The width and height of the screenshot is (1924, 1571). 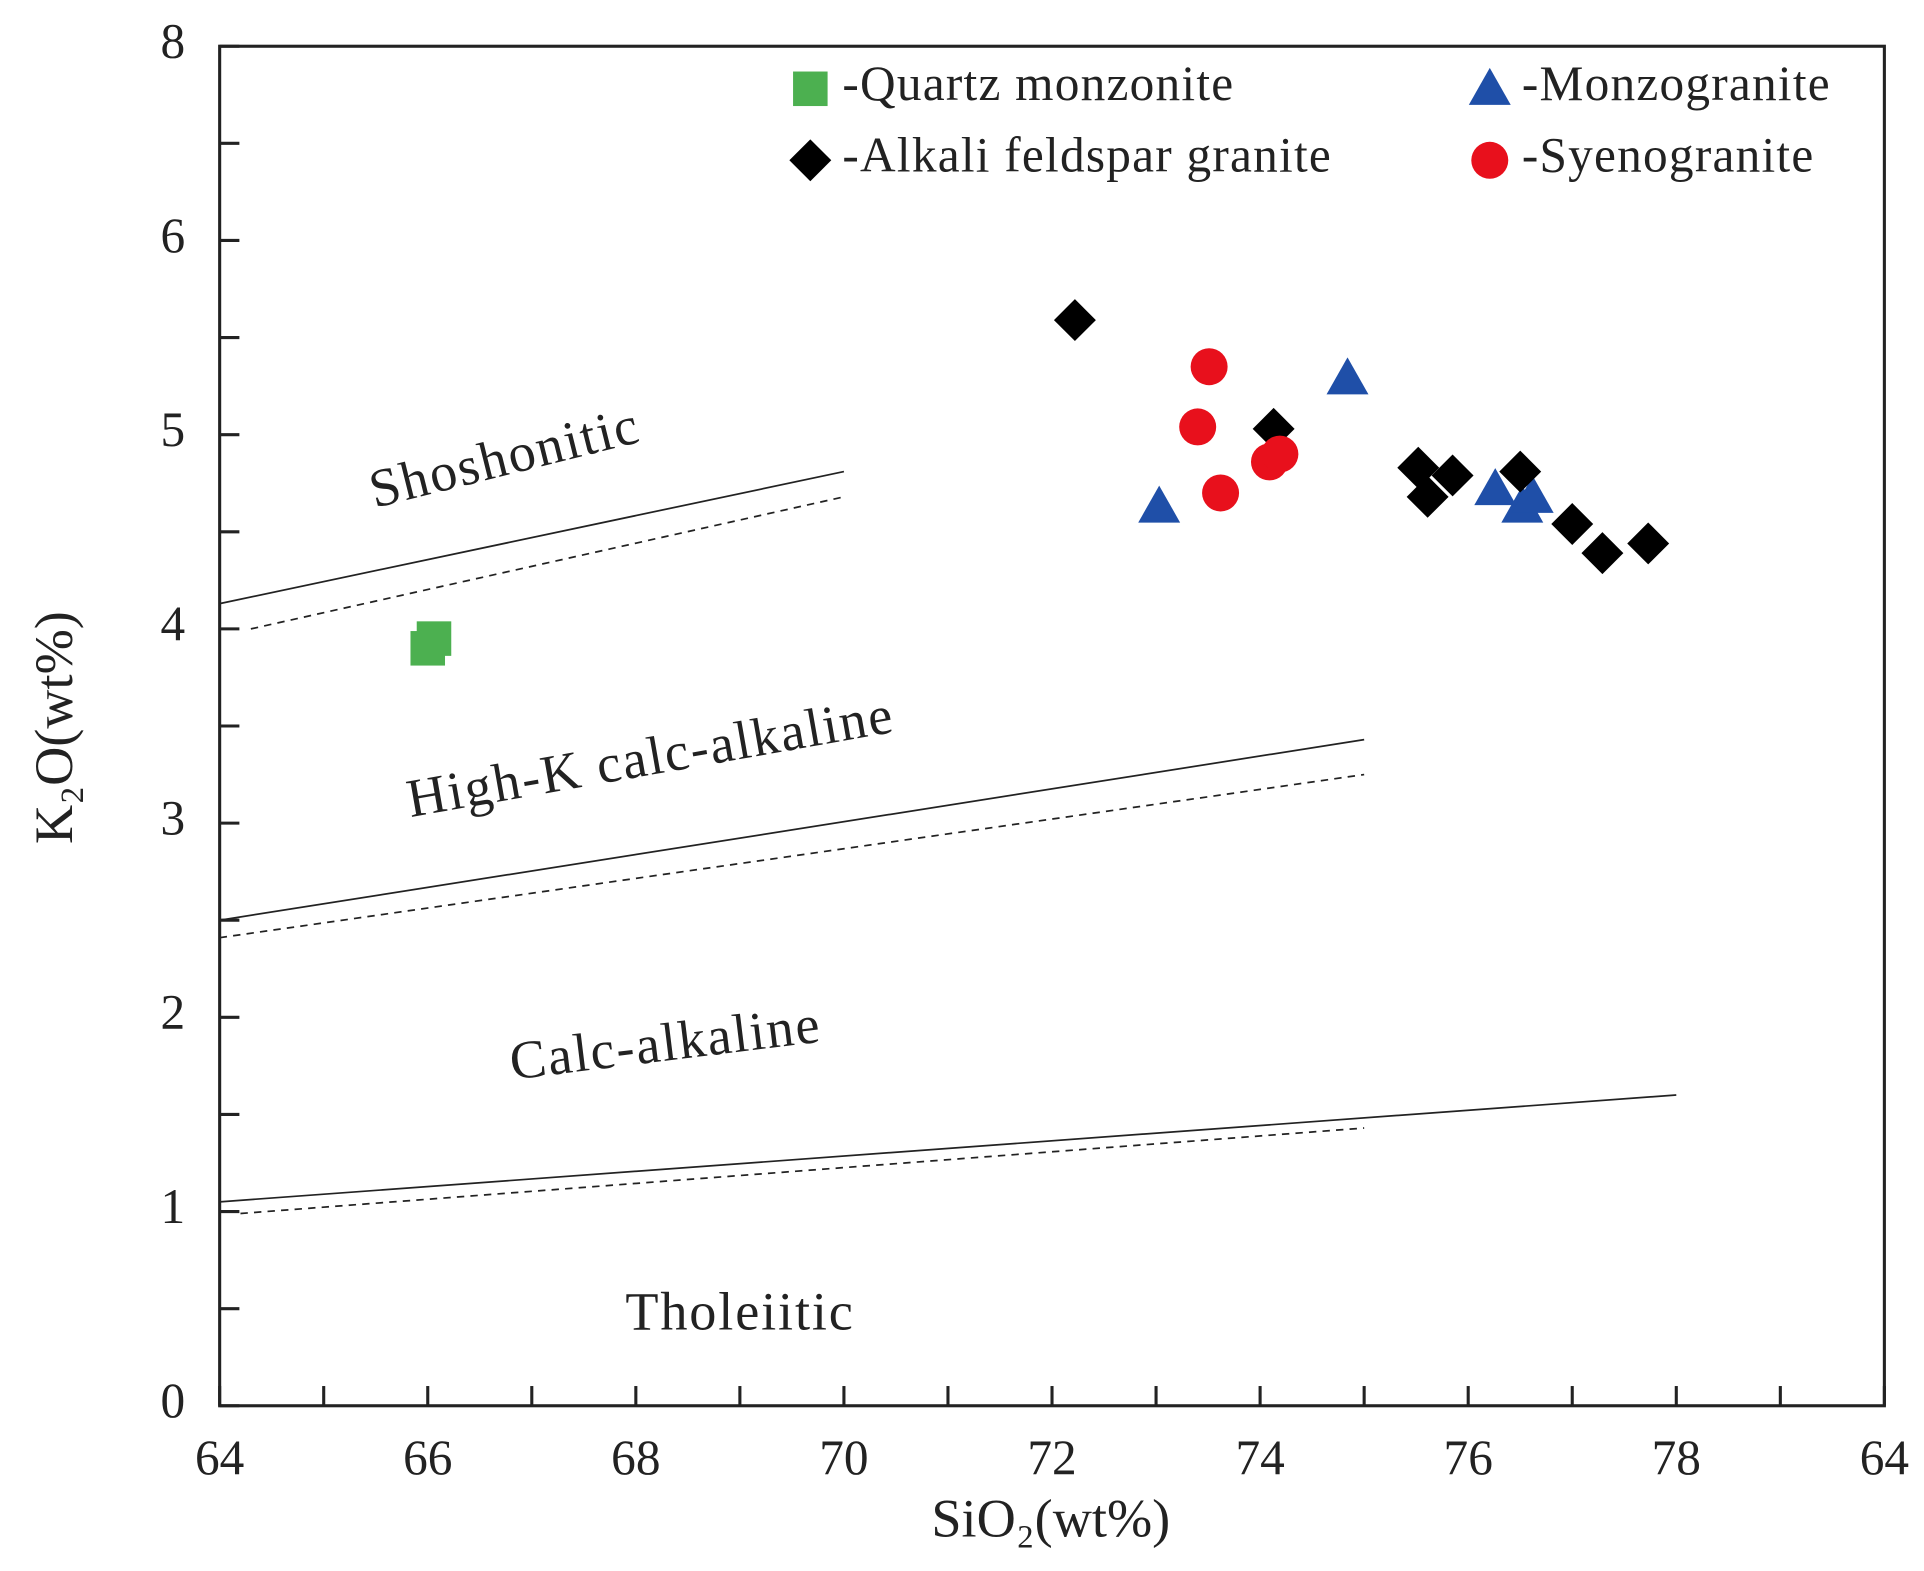 I want to click on legend-label: -Alkali feldspar granite, so click(x=1087, y=155).